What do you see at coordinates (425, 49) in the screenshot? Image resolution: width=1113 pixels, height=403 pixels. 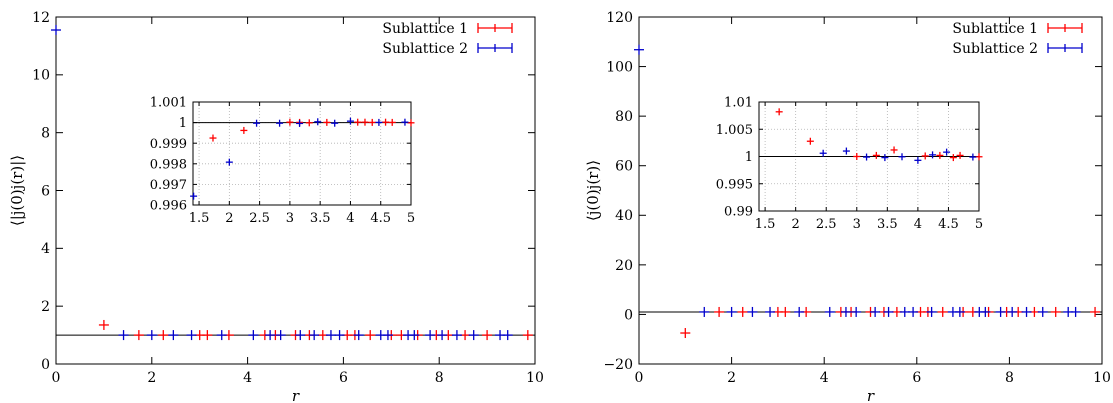 I see `legend-label: Sublattice 2` at bounding box center [425, 49].